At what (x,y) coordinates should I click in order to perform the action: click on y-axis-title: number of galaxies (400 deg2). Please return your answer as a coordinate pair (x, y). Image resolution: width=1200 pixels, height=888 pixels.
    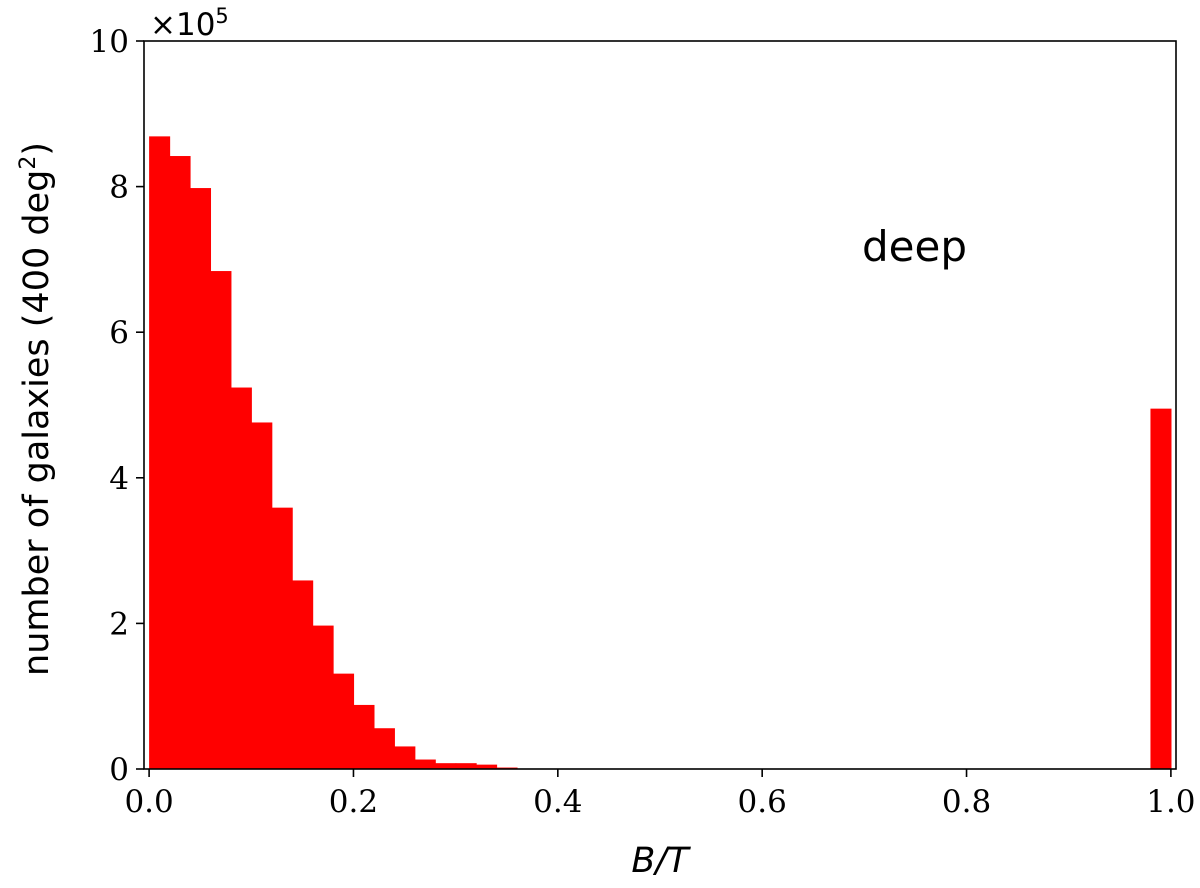
    Looking at the image, I should click on (36, 409).